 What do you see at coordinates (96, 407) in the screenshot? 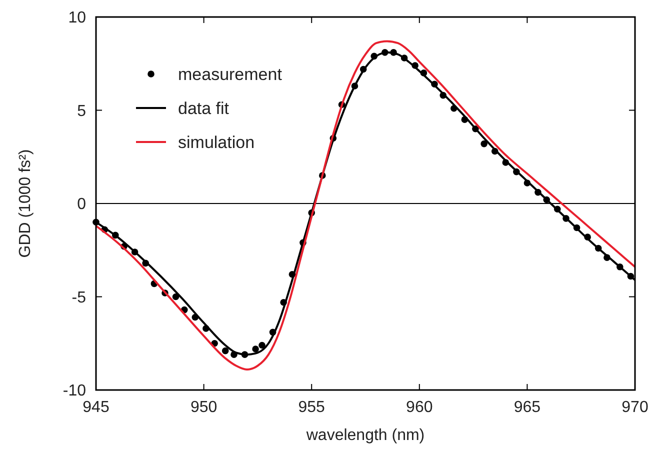
I see `x-tick-label: 945` at bounding box center [96, 407].